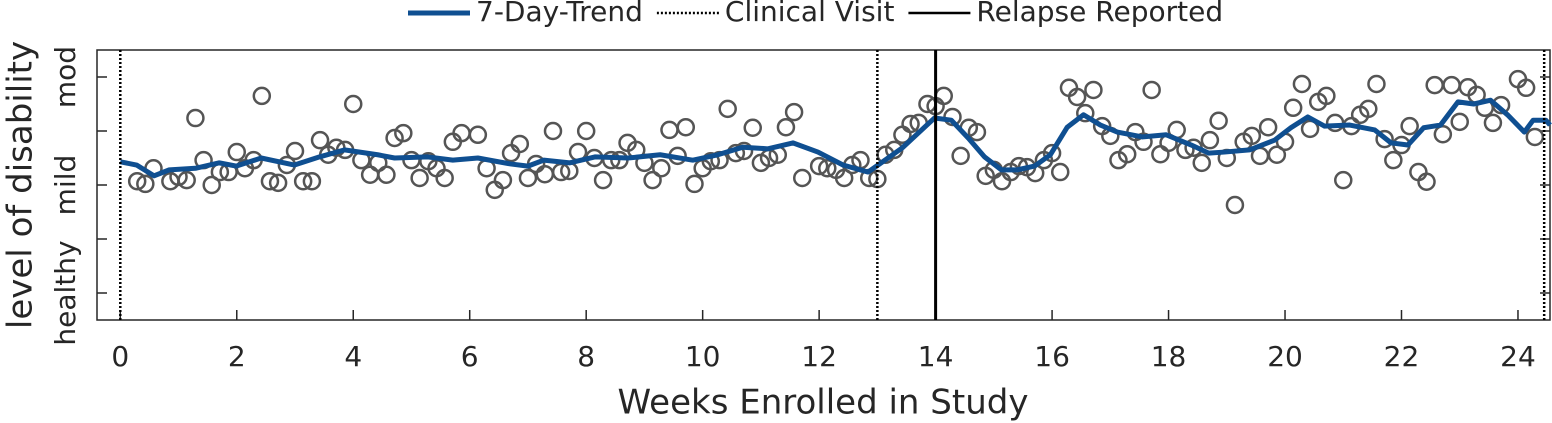 The image size is (1552, 423). What do you see at coordinates (1285, 356) in the screenshot?
I see `x-tick-label: 20` at bounding box center [1285, 356].